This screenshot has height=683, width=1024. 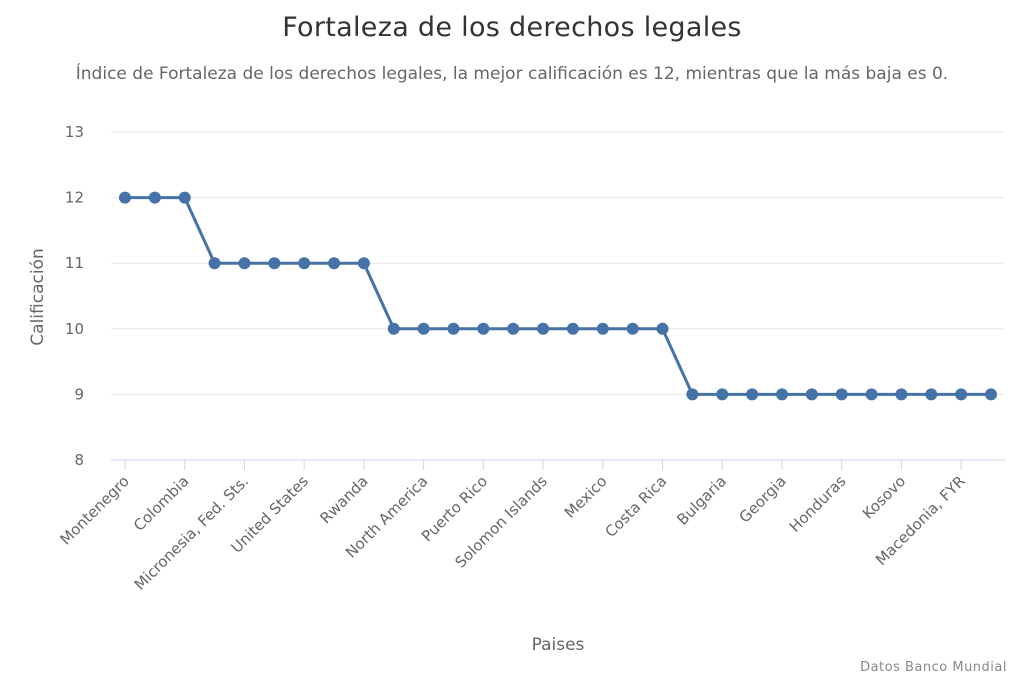 I want to click on y-axis-tick-labels: 8 9 10 11 12 13, so click(x=74, y=296).